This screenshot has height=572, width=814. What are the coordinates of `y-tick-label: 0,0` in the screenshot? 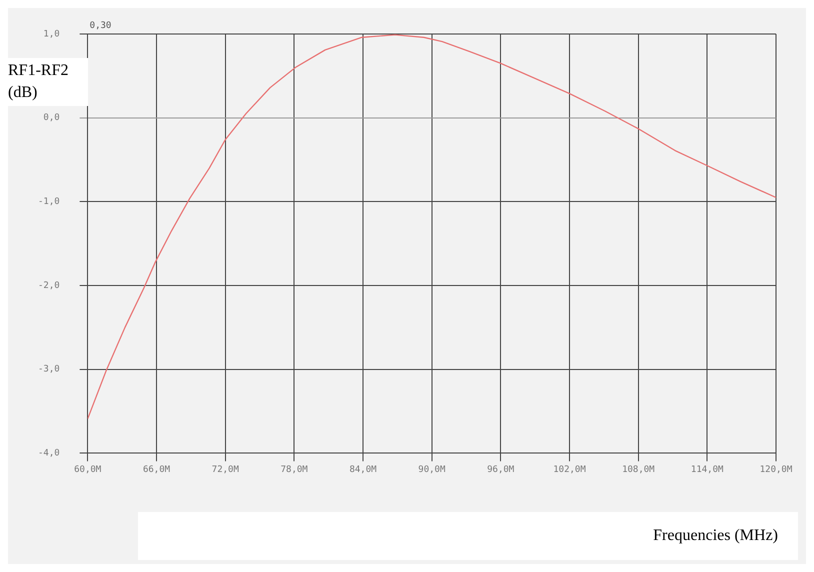 It's located at (51, 118).